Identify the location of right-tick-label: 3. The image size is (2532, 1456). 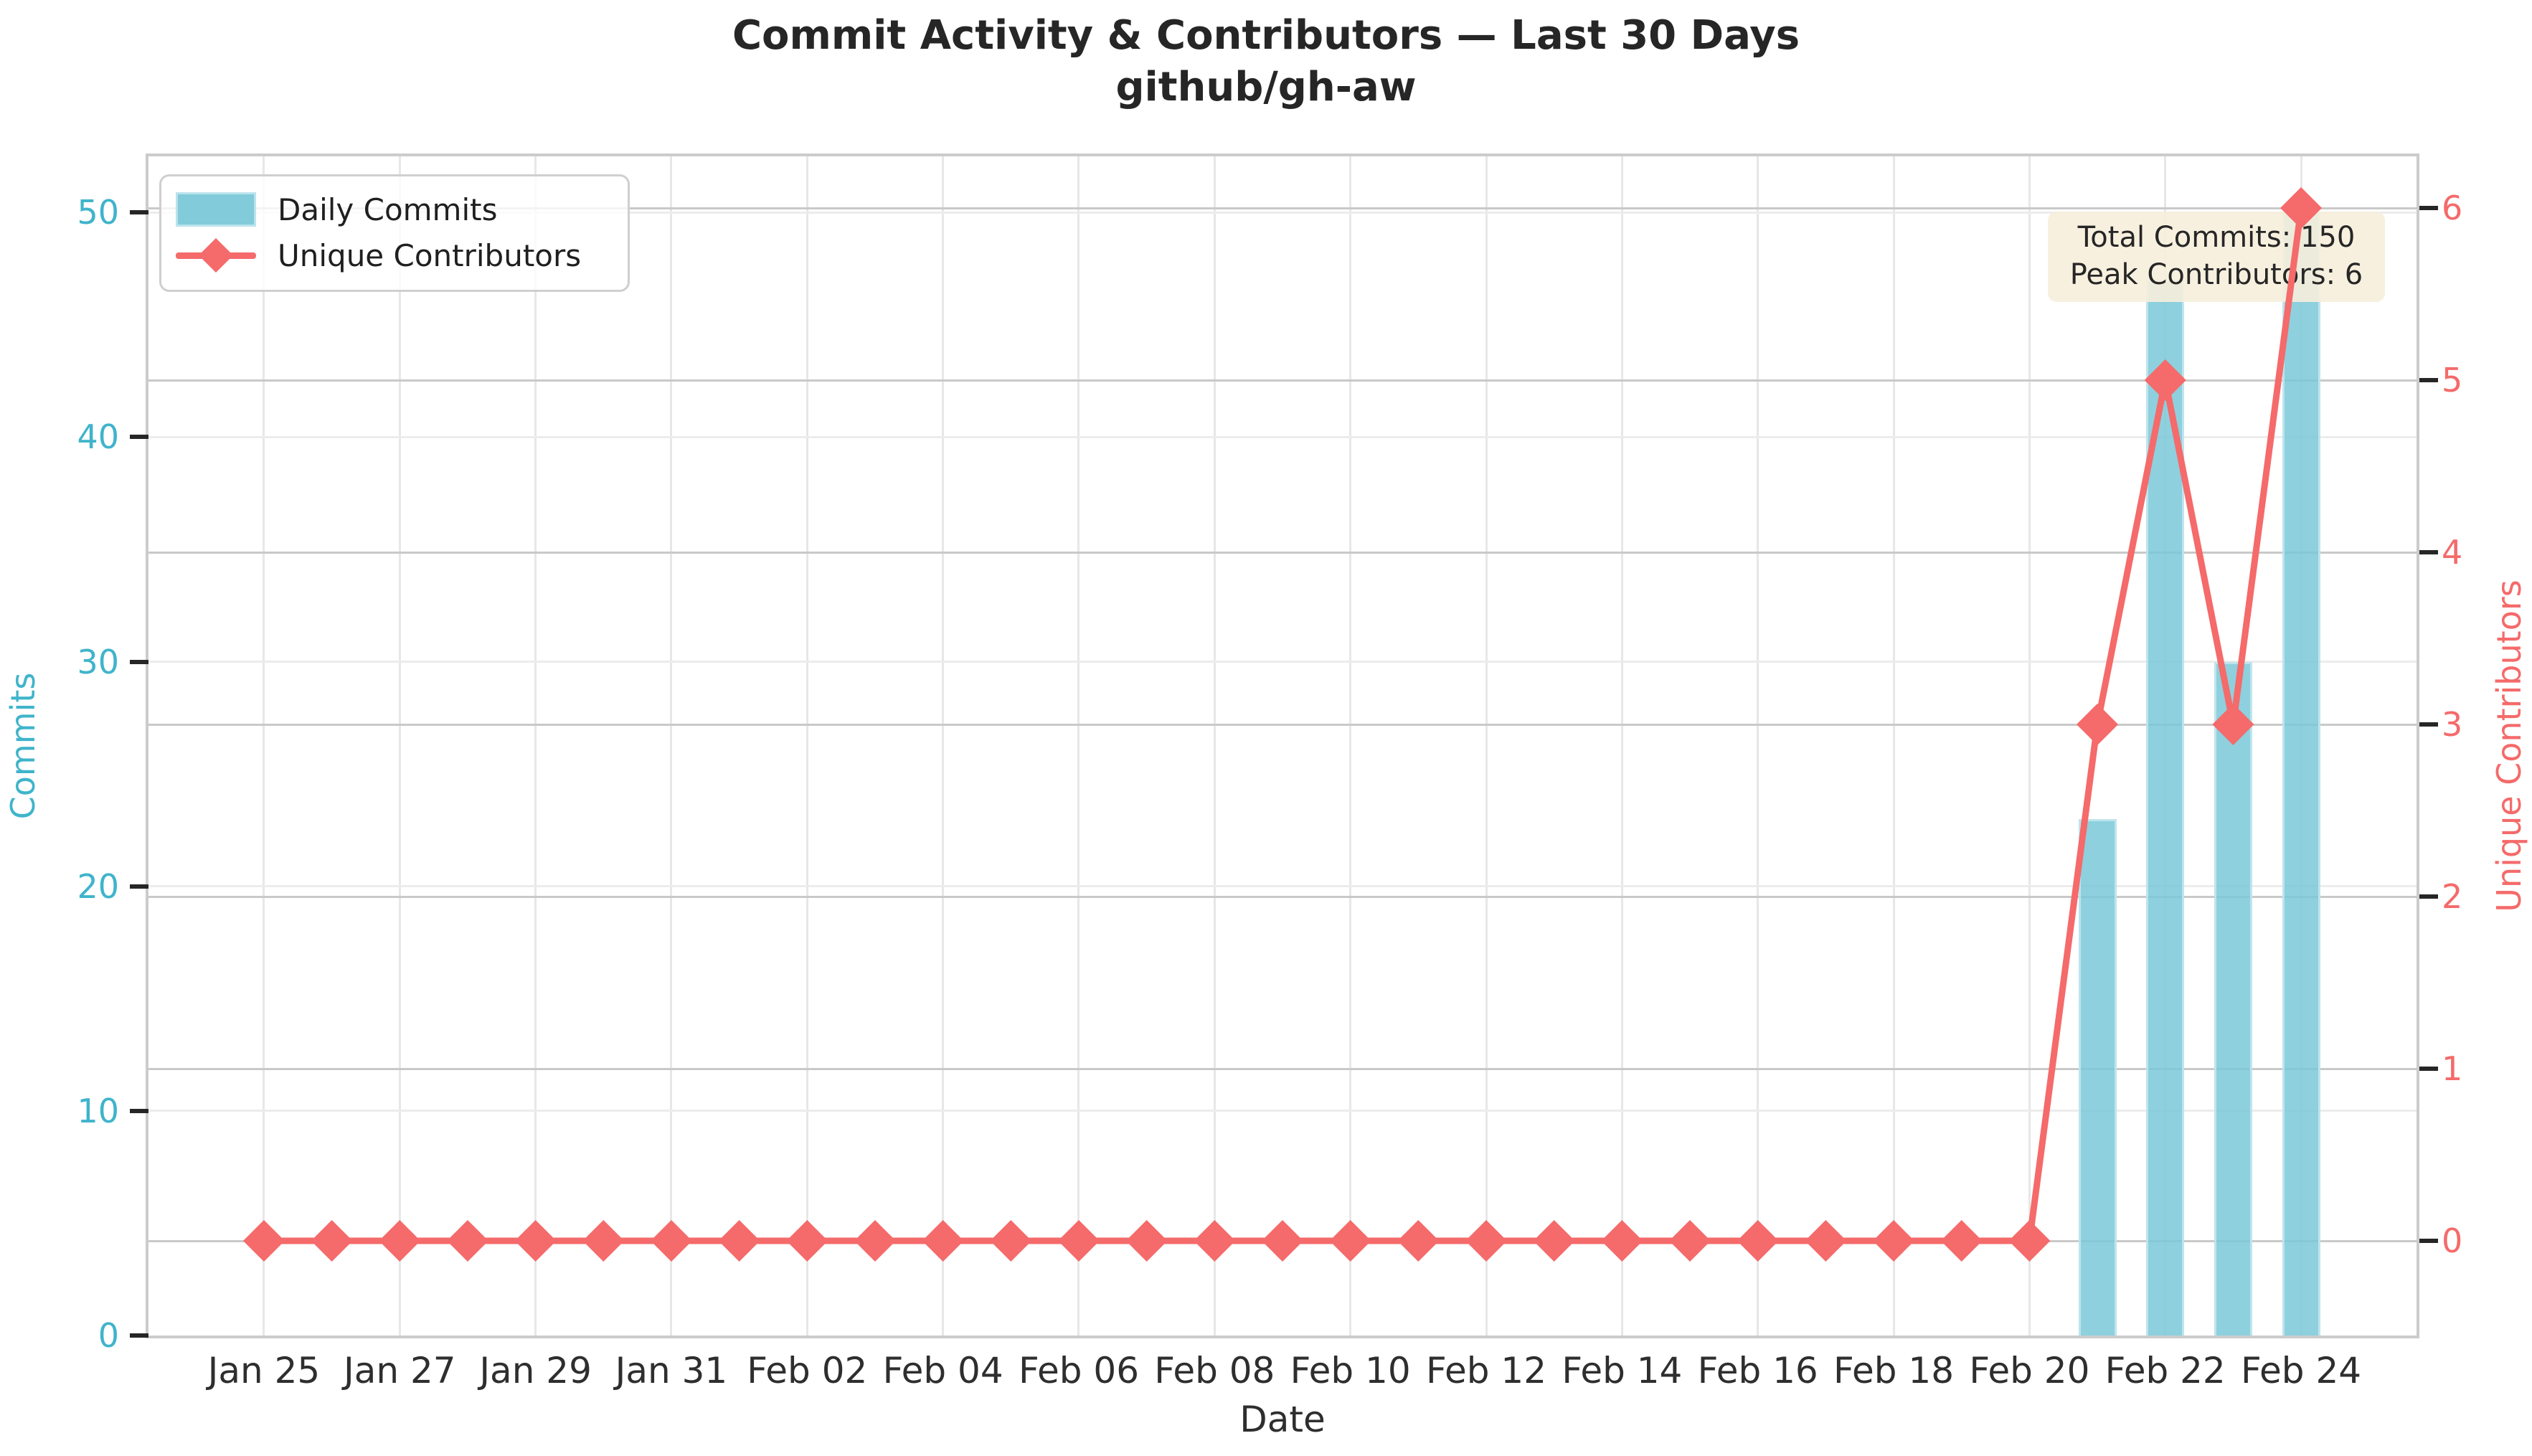
(2452, 724).